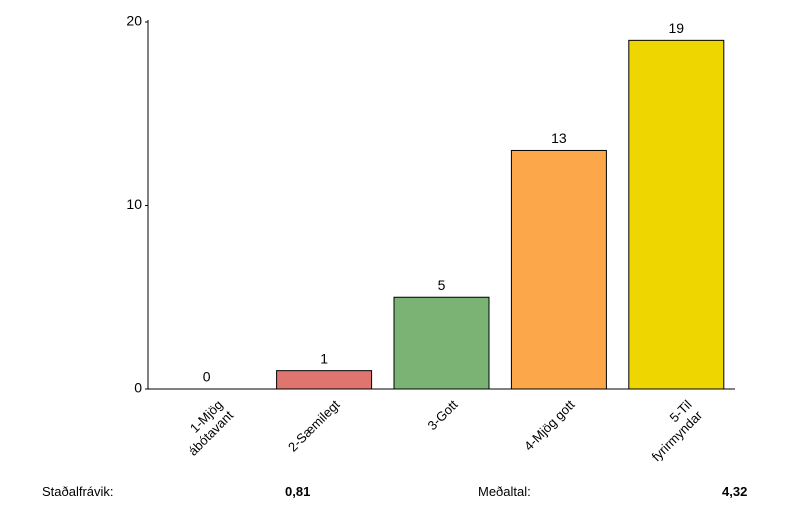 The height and width of the screenshot is (509, 797). What do you see at coordinates (504, 491) in the screenshot?
I see `mean-label: Meðaltal:` at bounding box center [504, 491].